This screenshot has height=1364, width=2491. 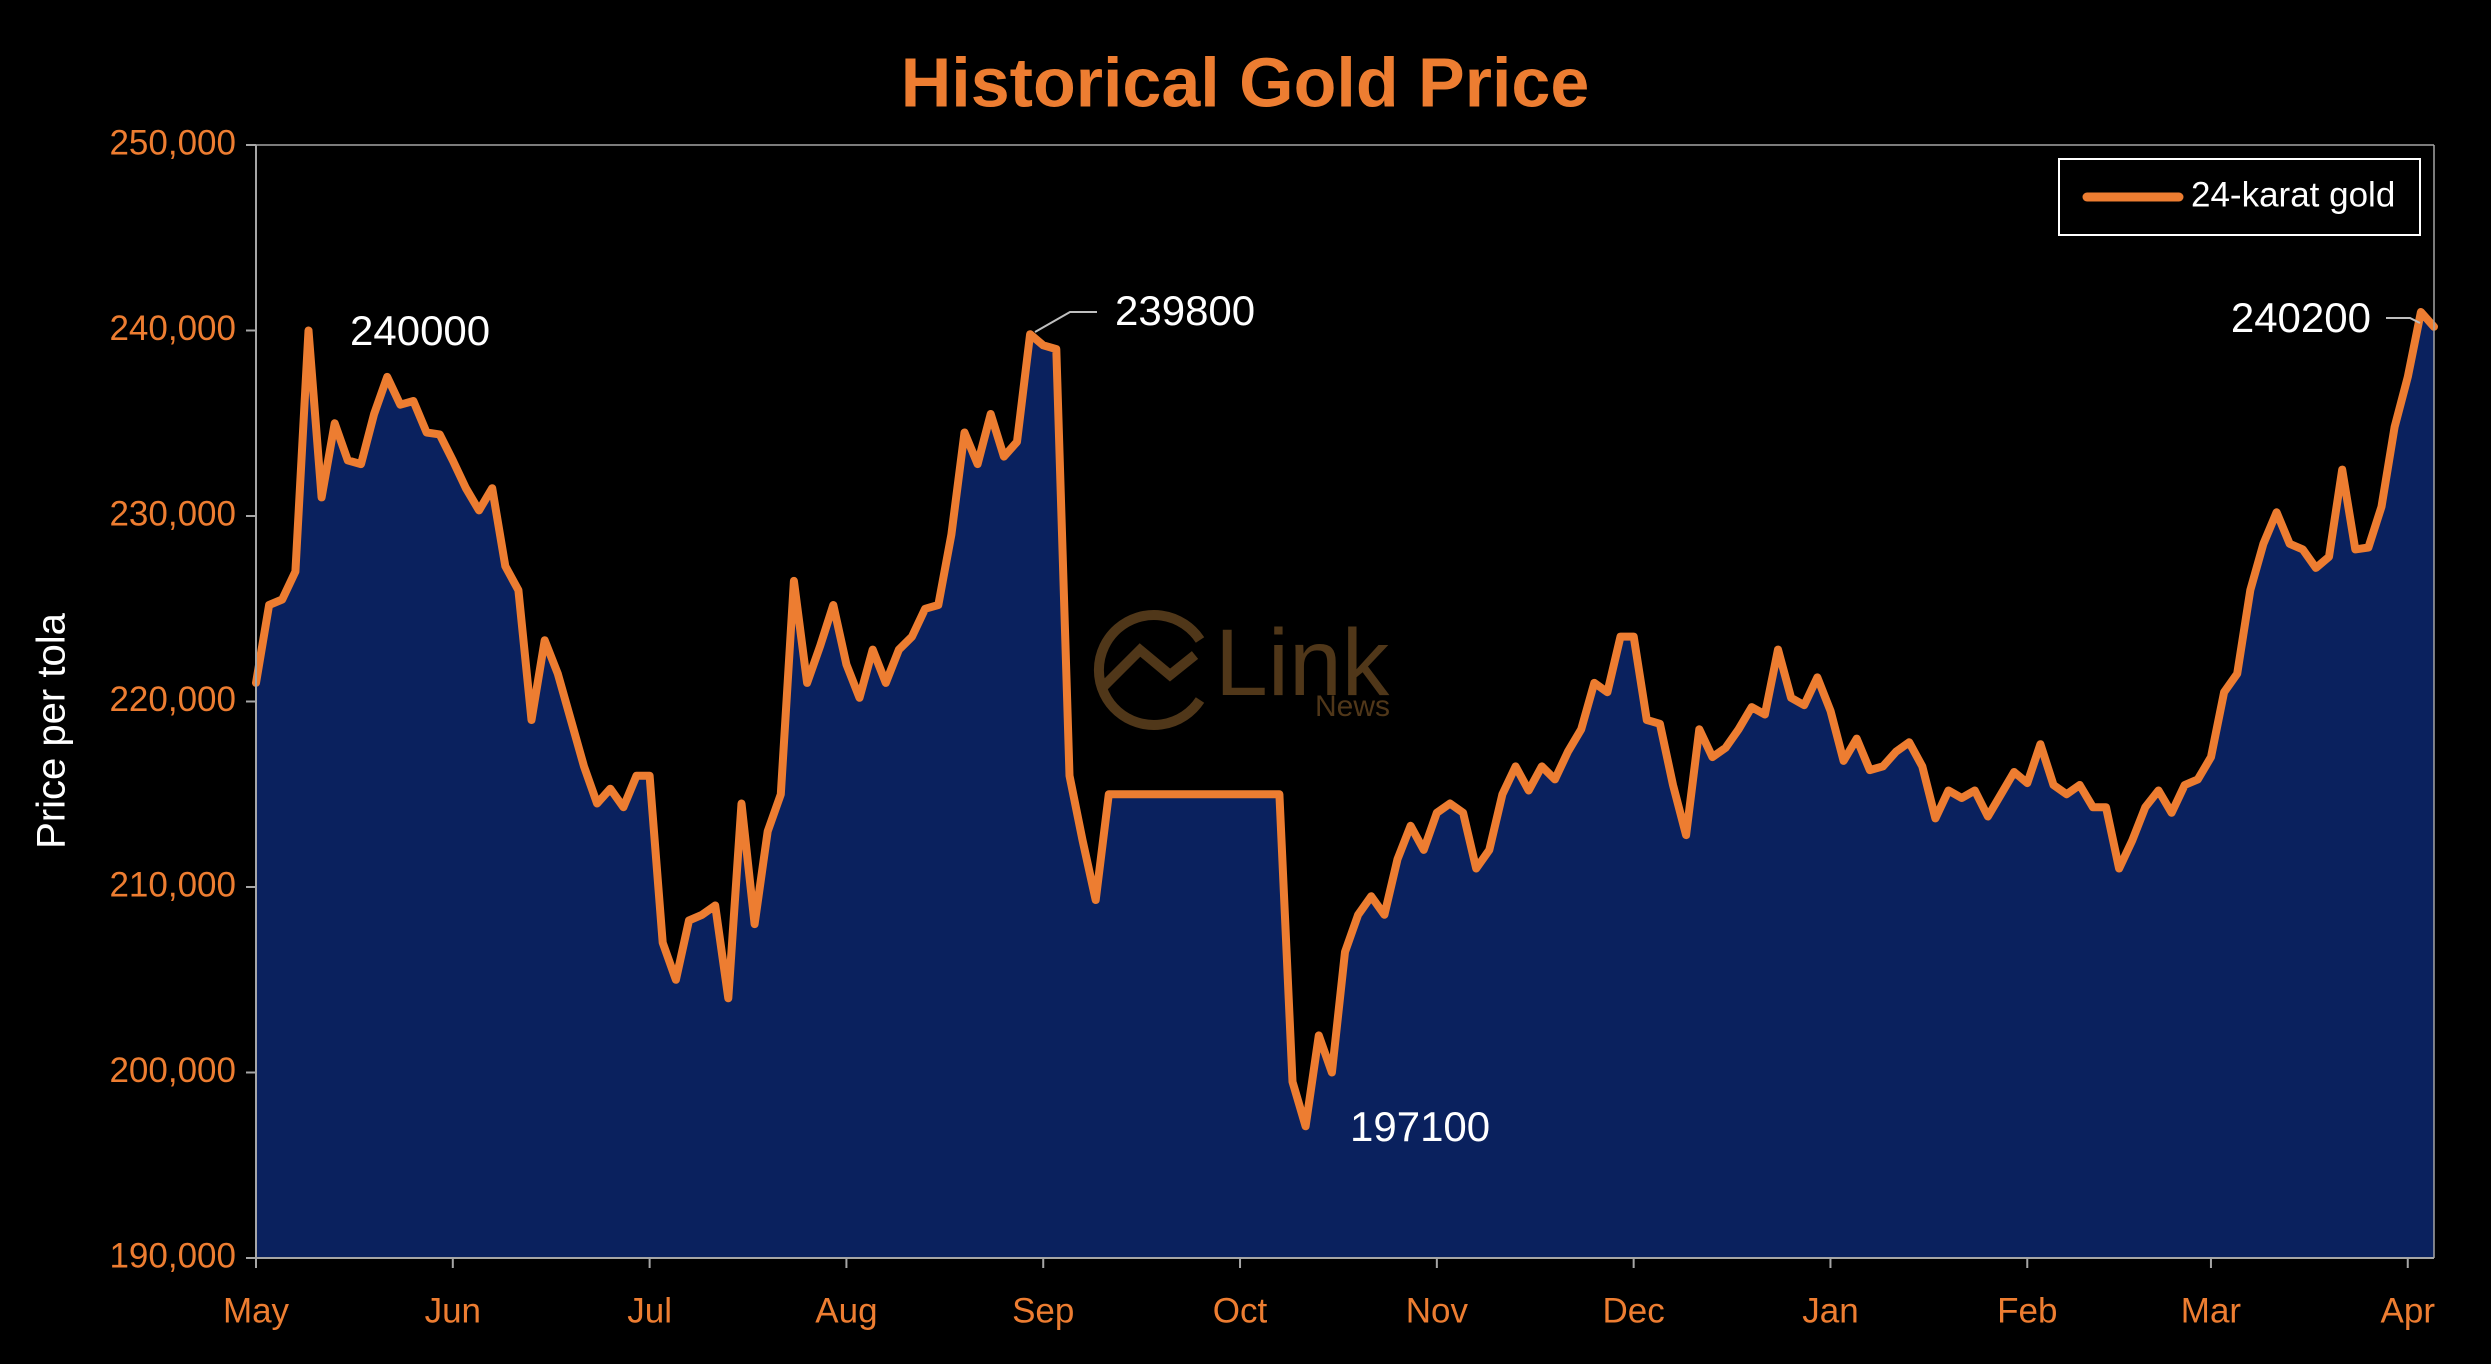 What do you see at coordinates (52, 730) in the screenshot?
I see `y-axis-label: Price per tola` at bounding box center [52, 730].